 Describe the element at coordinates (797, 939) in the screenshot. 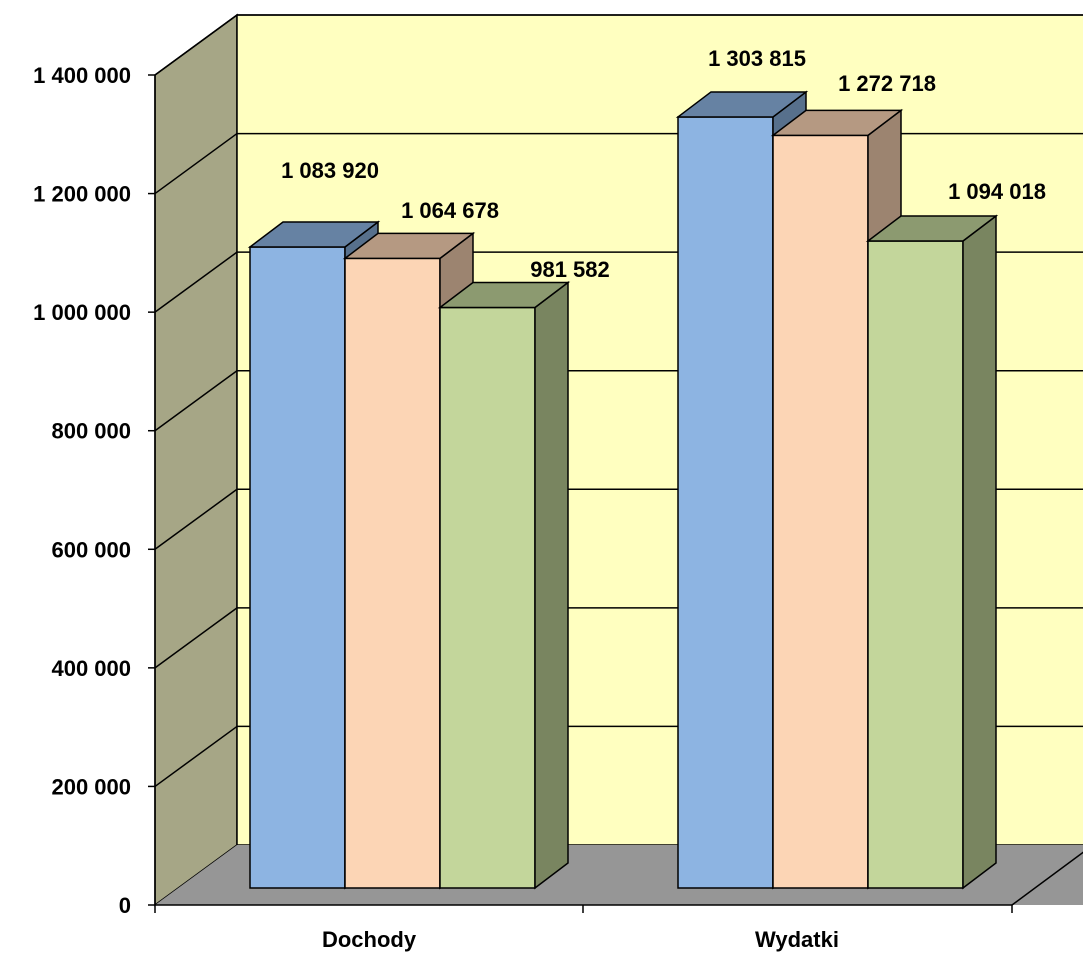

I see `x-category-label: Wydatki` at that location.